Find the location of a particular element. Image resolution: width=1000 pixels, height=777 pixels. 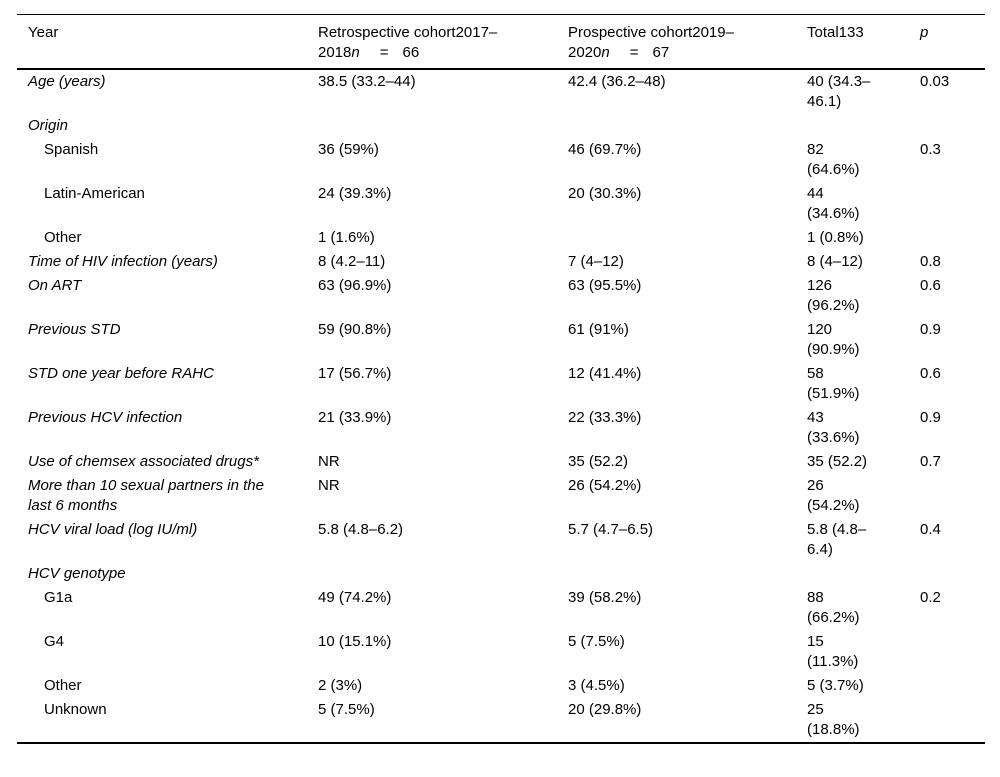

cell-total: 26 (54.2%) is located at coordinates (833, 495).